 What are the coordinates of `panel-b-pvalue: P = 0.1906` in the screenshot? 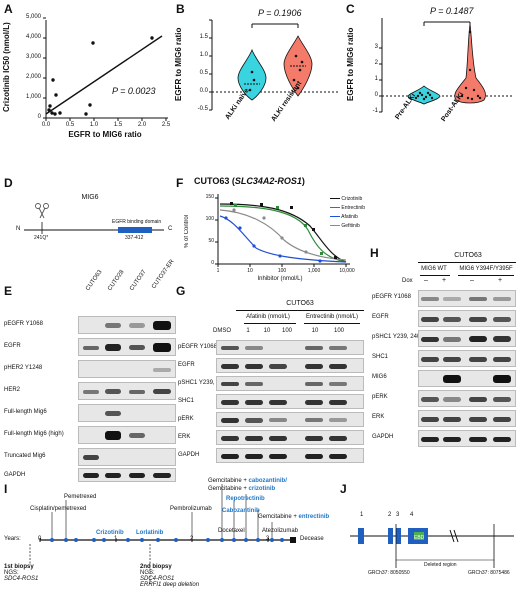 It's located at (280, 13).